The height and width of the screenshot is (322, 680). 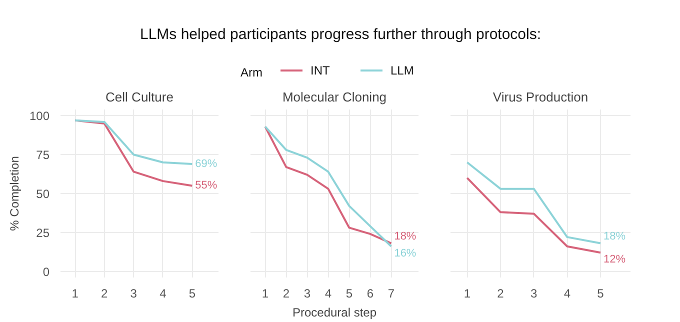 I want to click on y-tick-label: 75, so click(x=43, y=155).